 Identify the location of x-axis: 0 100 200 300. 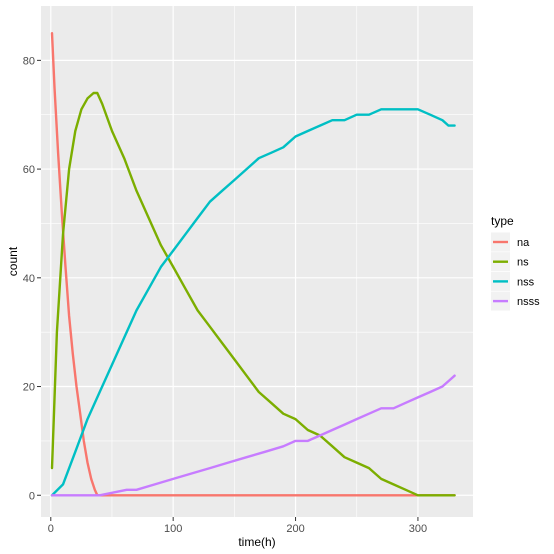
(237, 526).